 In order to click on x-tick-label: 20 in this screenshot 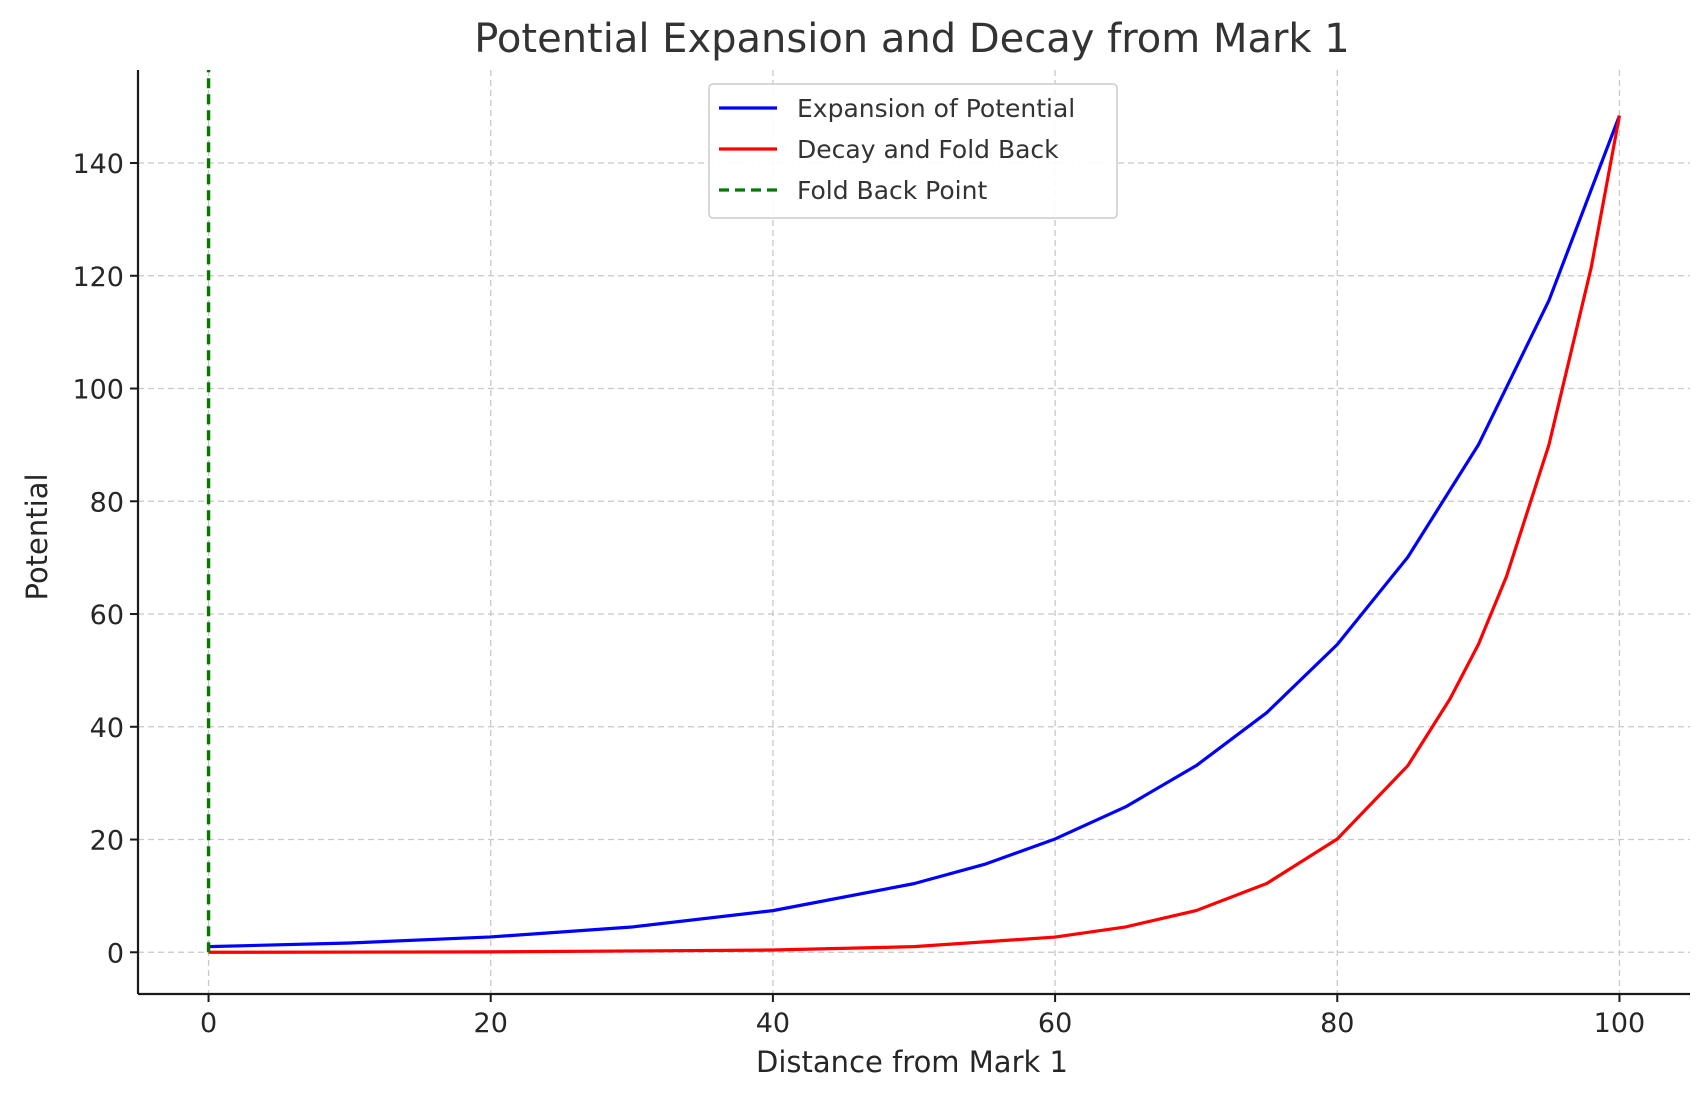, I will do `click(491, 1023)`.